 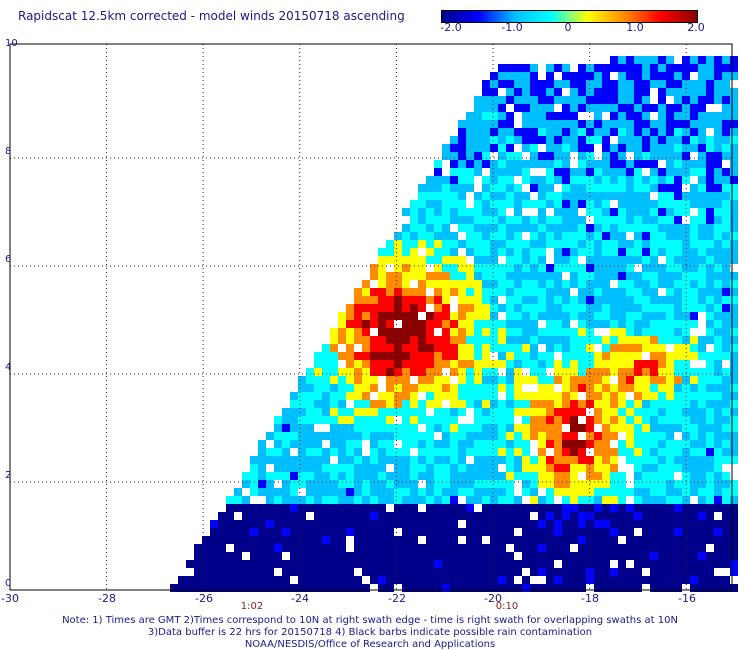 I want to click on colorbar-label: 0, so click(x=568, y=27).